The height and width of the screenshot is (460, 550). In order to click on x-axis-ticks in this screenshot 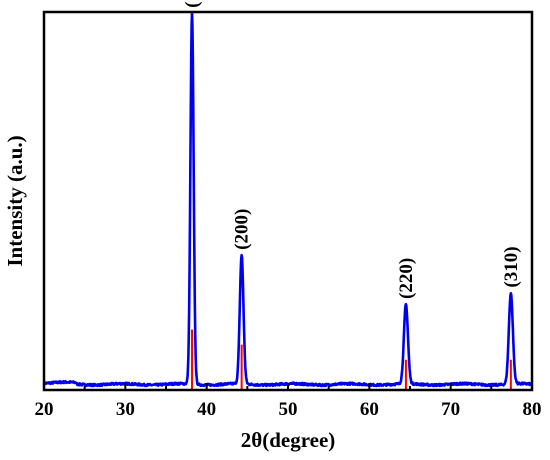, I will do `click(288, 386)`.